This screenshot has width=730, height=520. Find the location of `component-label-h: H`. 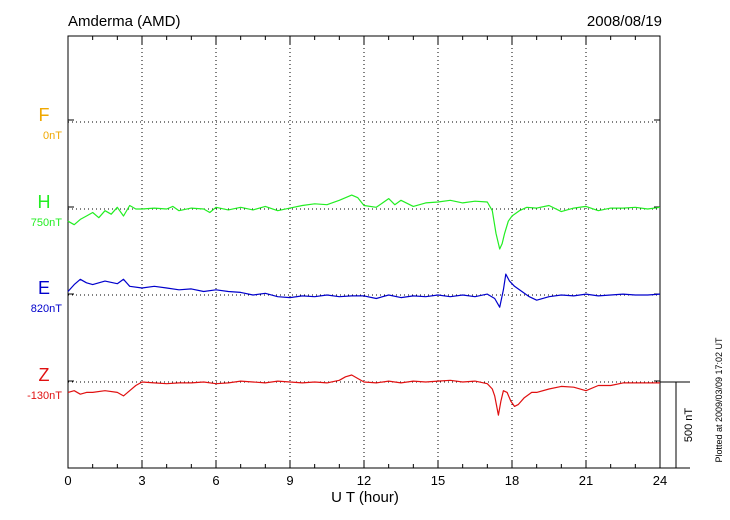

component-label-h: H is located at coordinates (44, 202).